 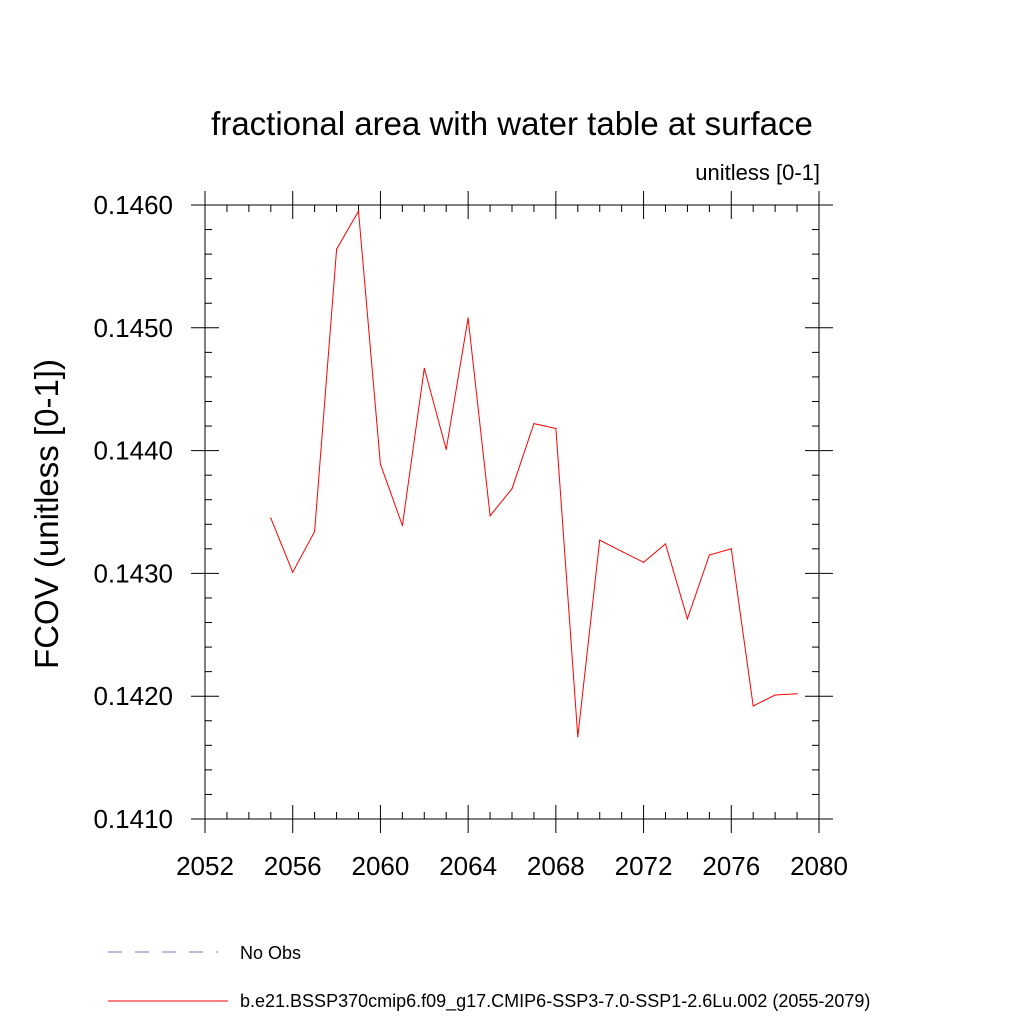 I want to click on y-tick-label: 0.1440, so click(x=133, y=451).